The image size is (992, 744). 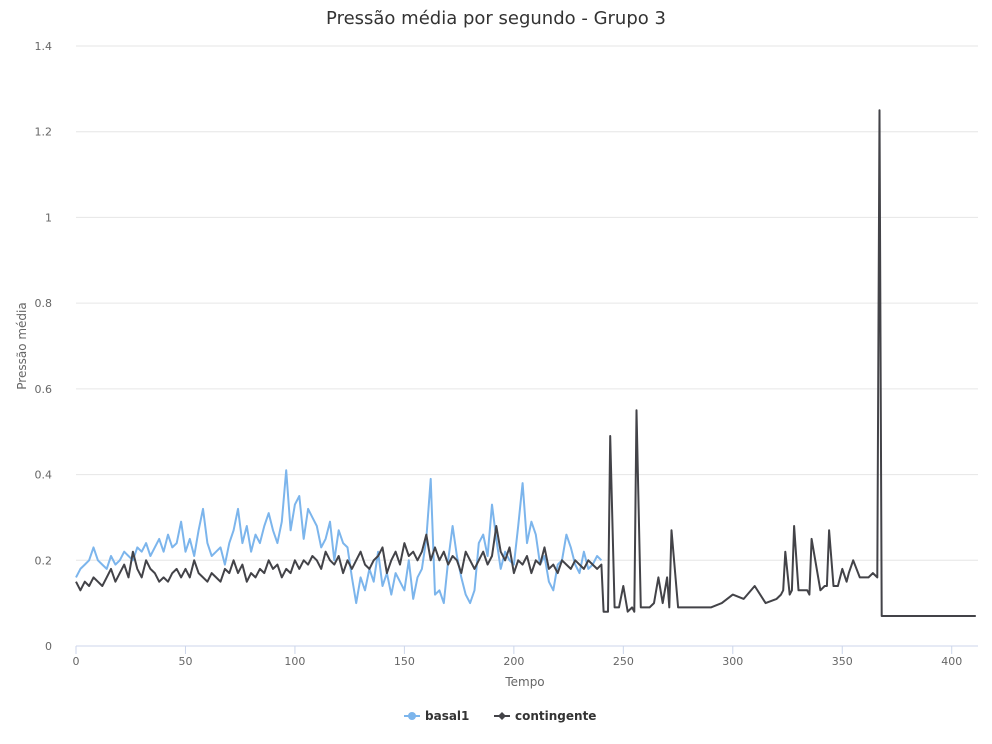 What do you see at coordinates (513, 661) in the screenshot?
I see `x-tick-label: 200` at bounding box center [513, 661].